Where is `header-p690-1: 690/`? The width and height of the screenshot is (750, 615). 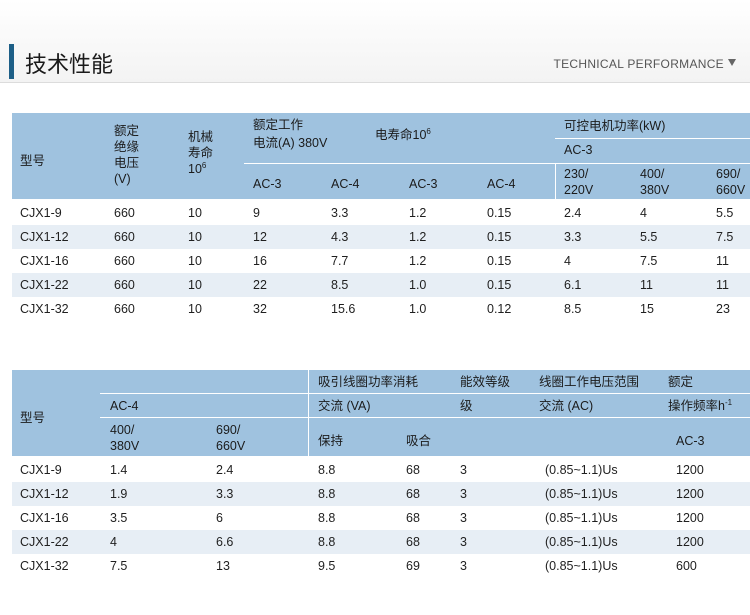 header-p690-1: 690/ is located at coordinates (228, 430).